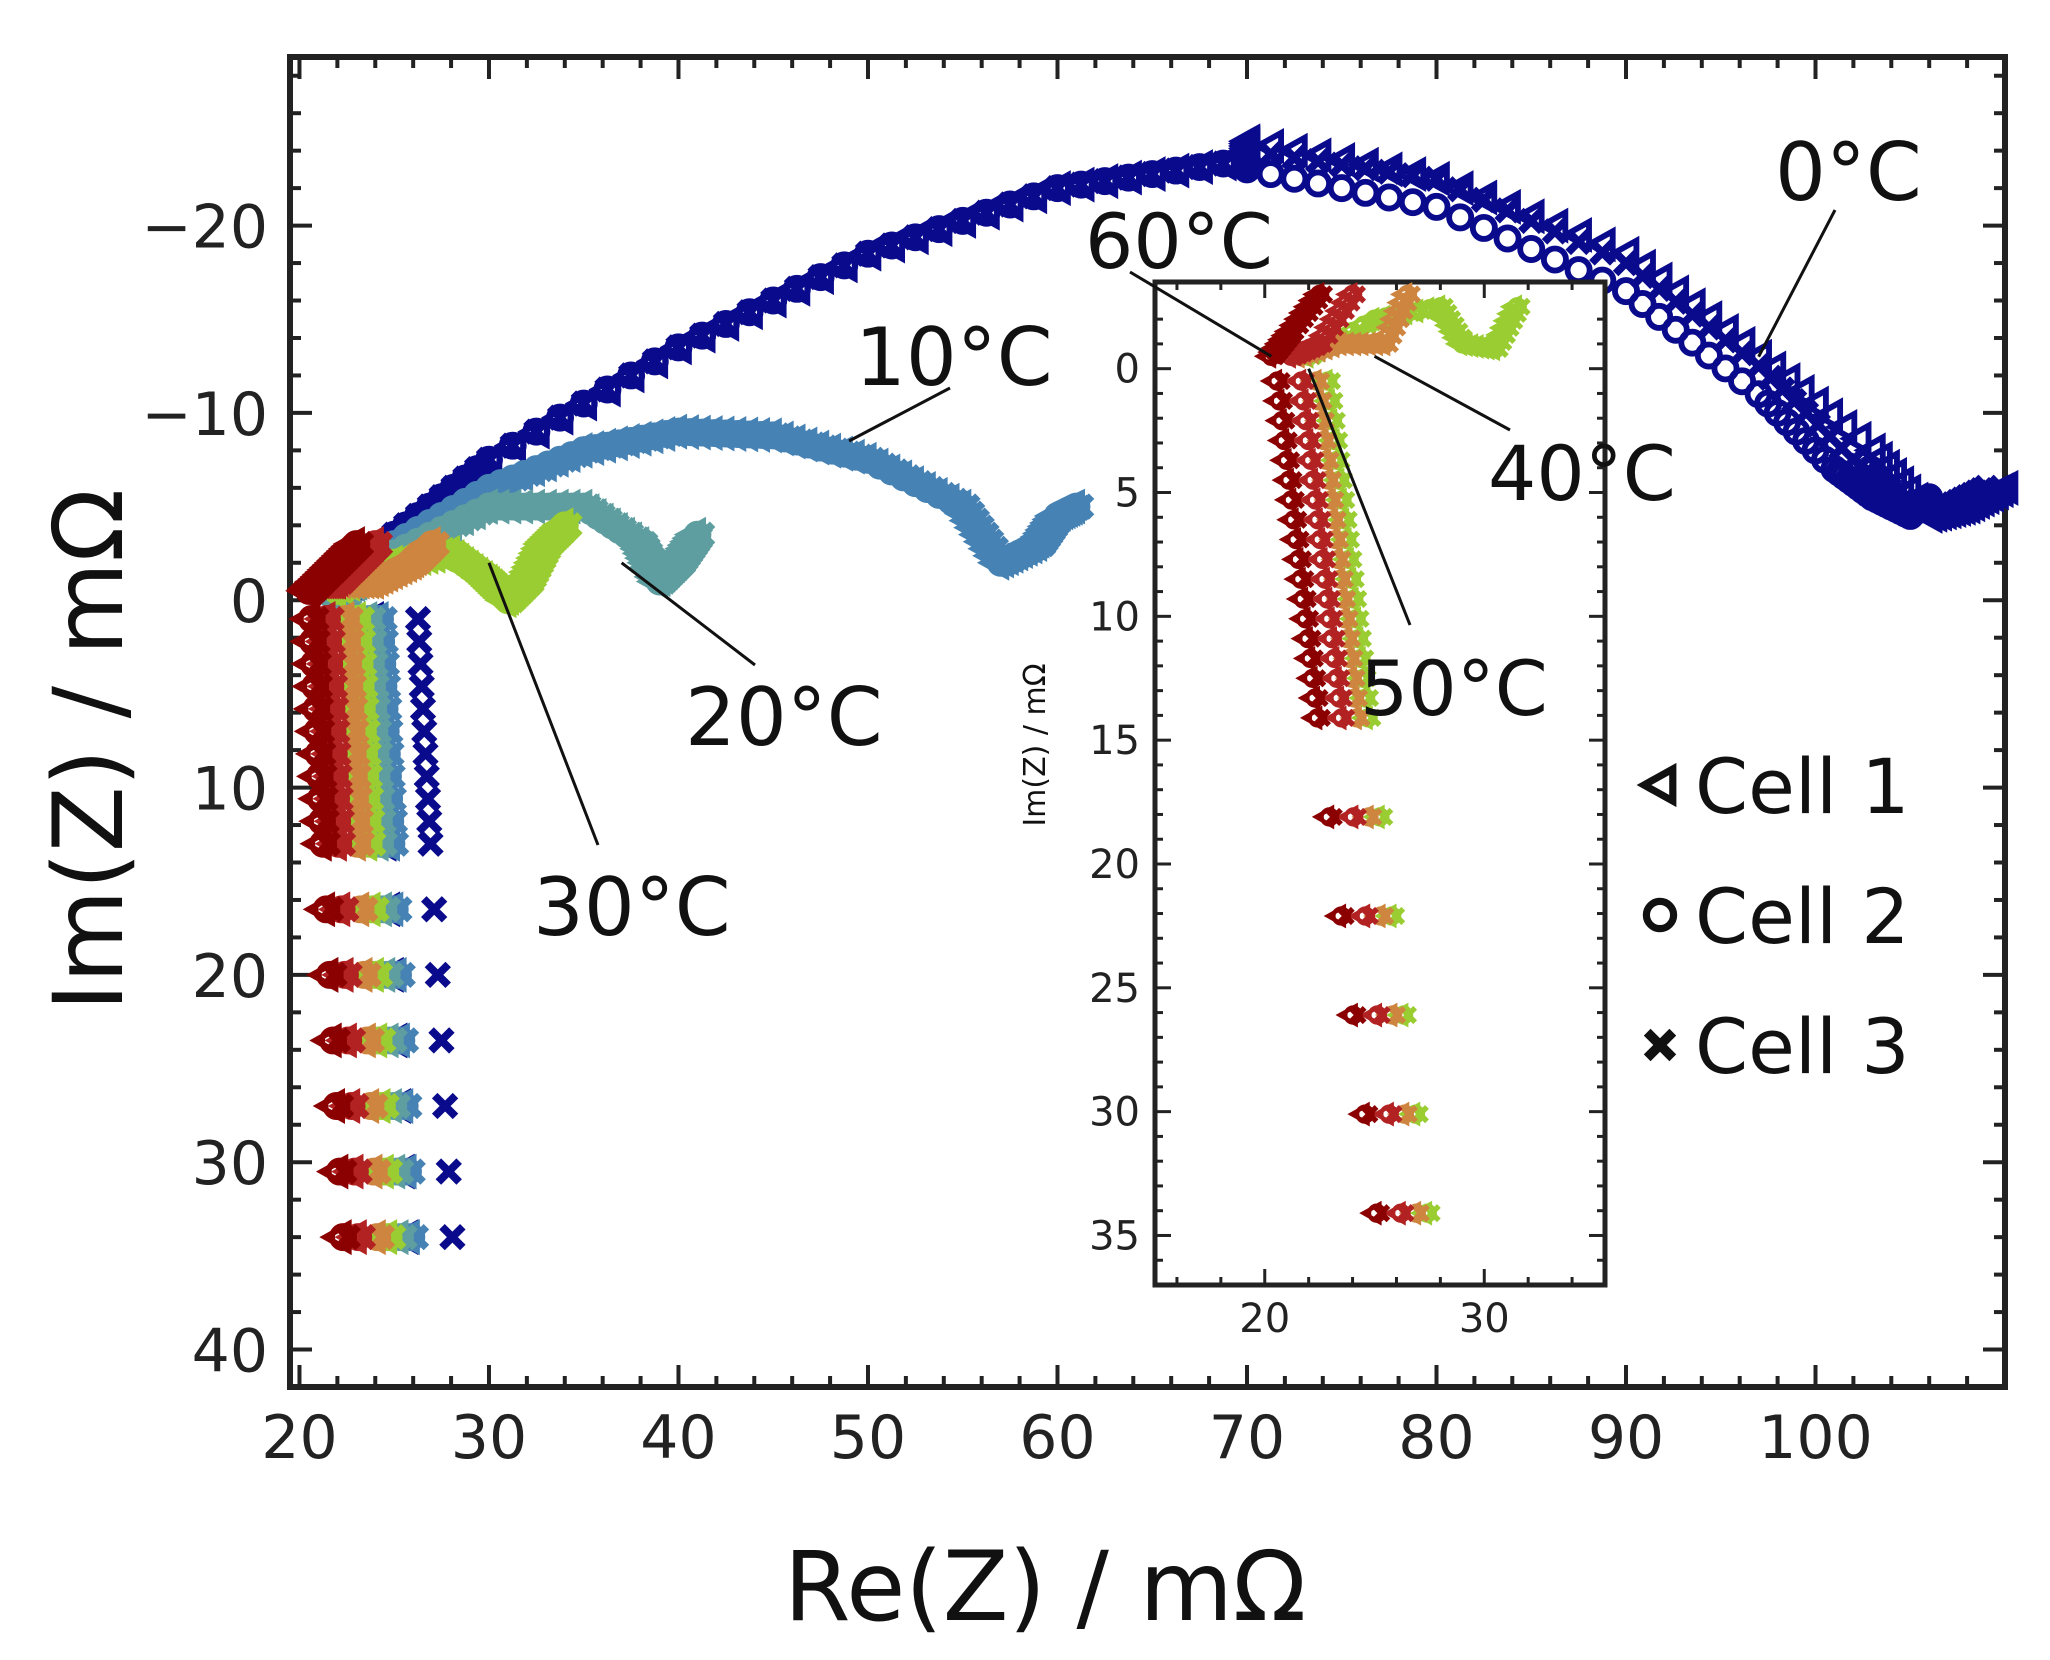  I want to click on y-tick-label: −10, so click(204, 415).